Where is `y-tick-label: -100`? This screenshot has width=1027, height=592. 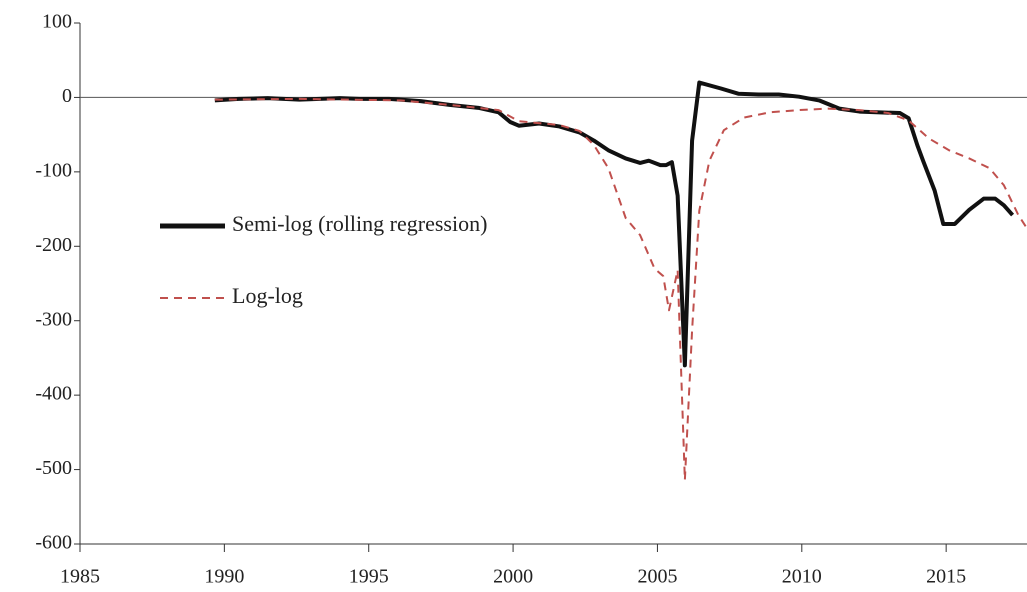 y-tick-label: -100 is located at coordinates (53, 170).